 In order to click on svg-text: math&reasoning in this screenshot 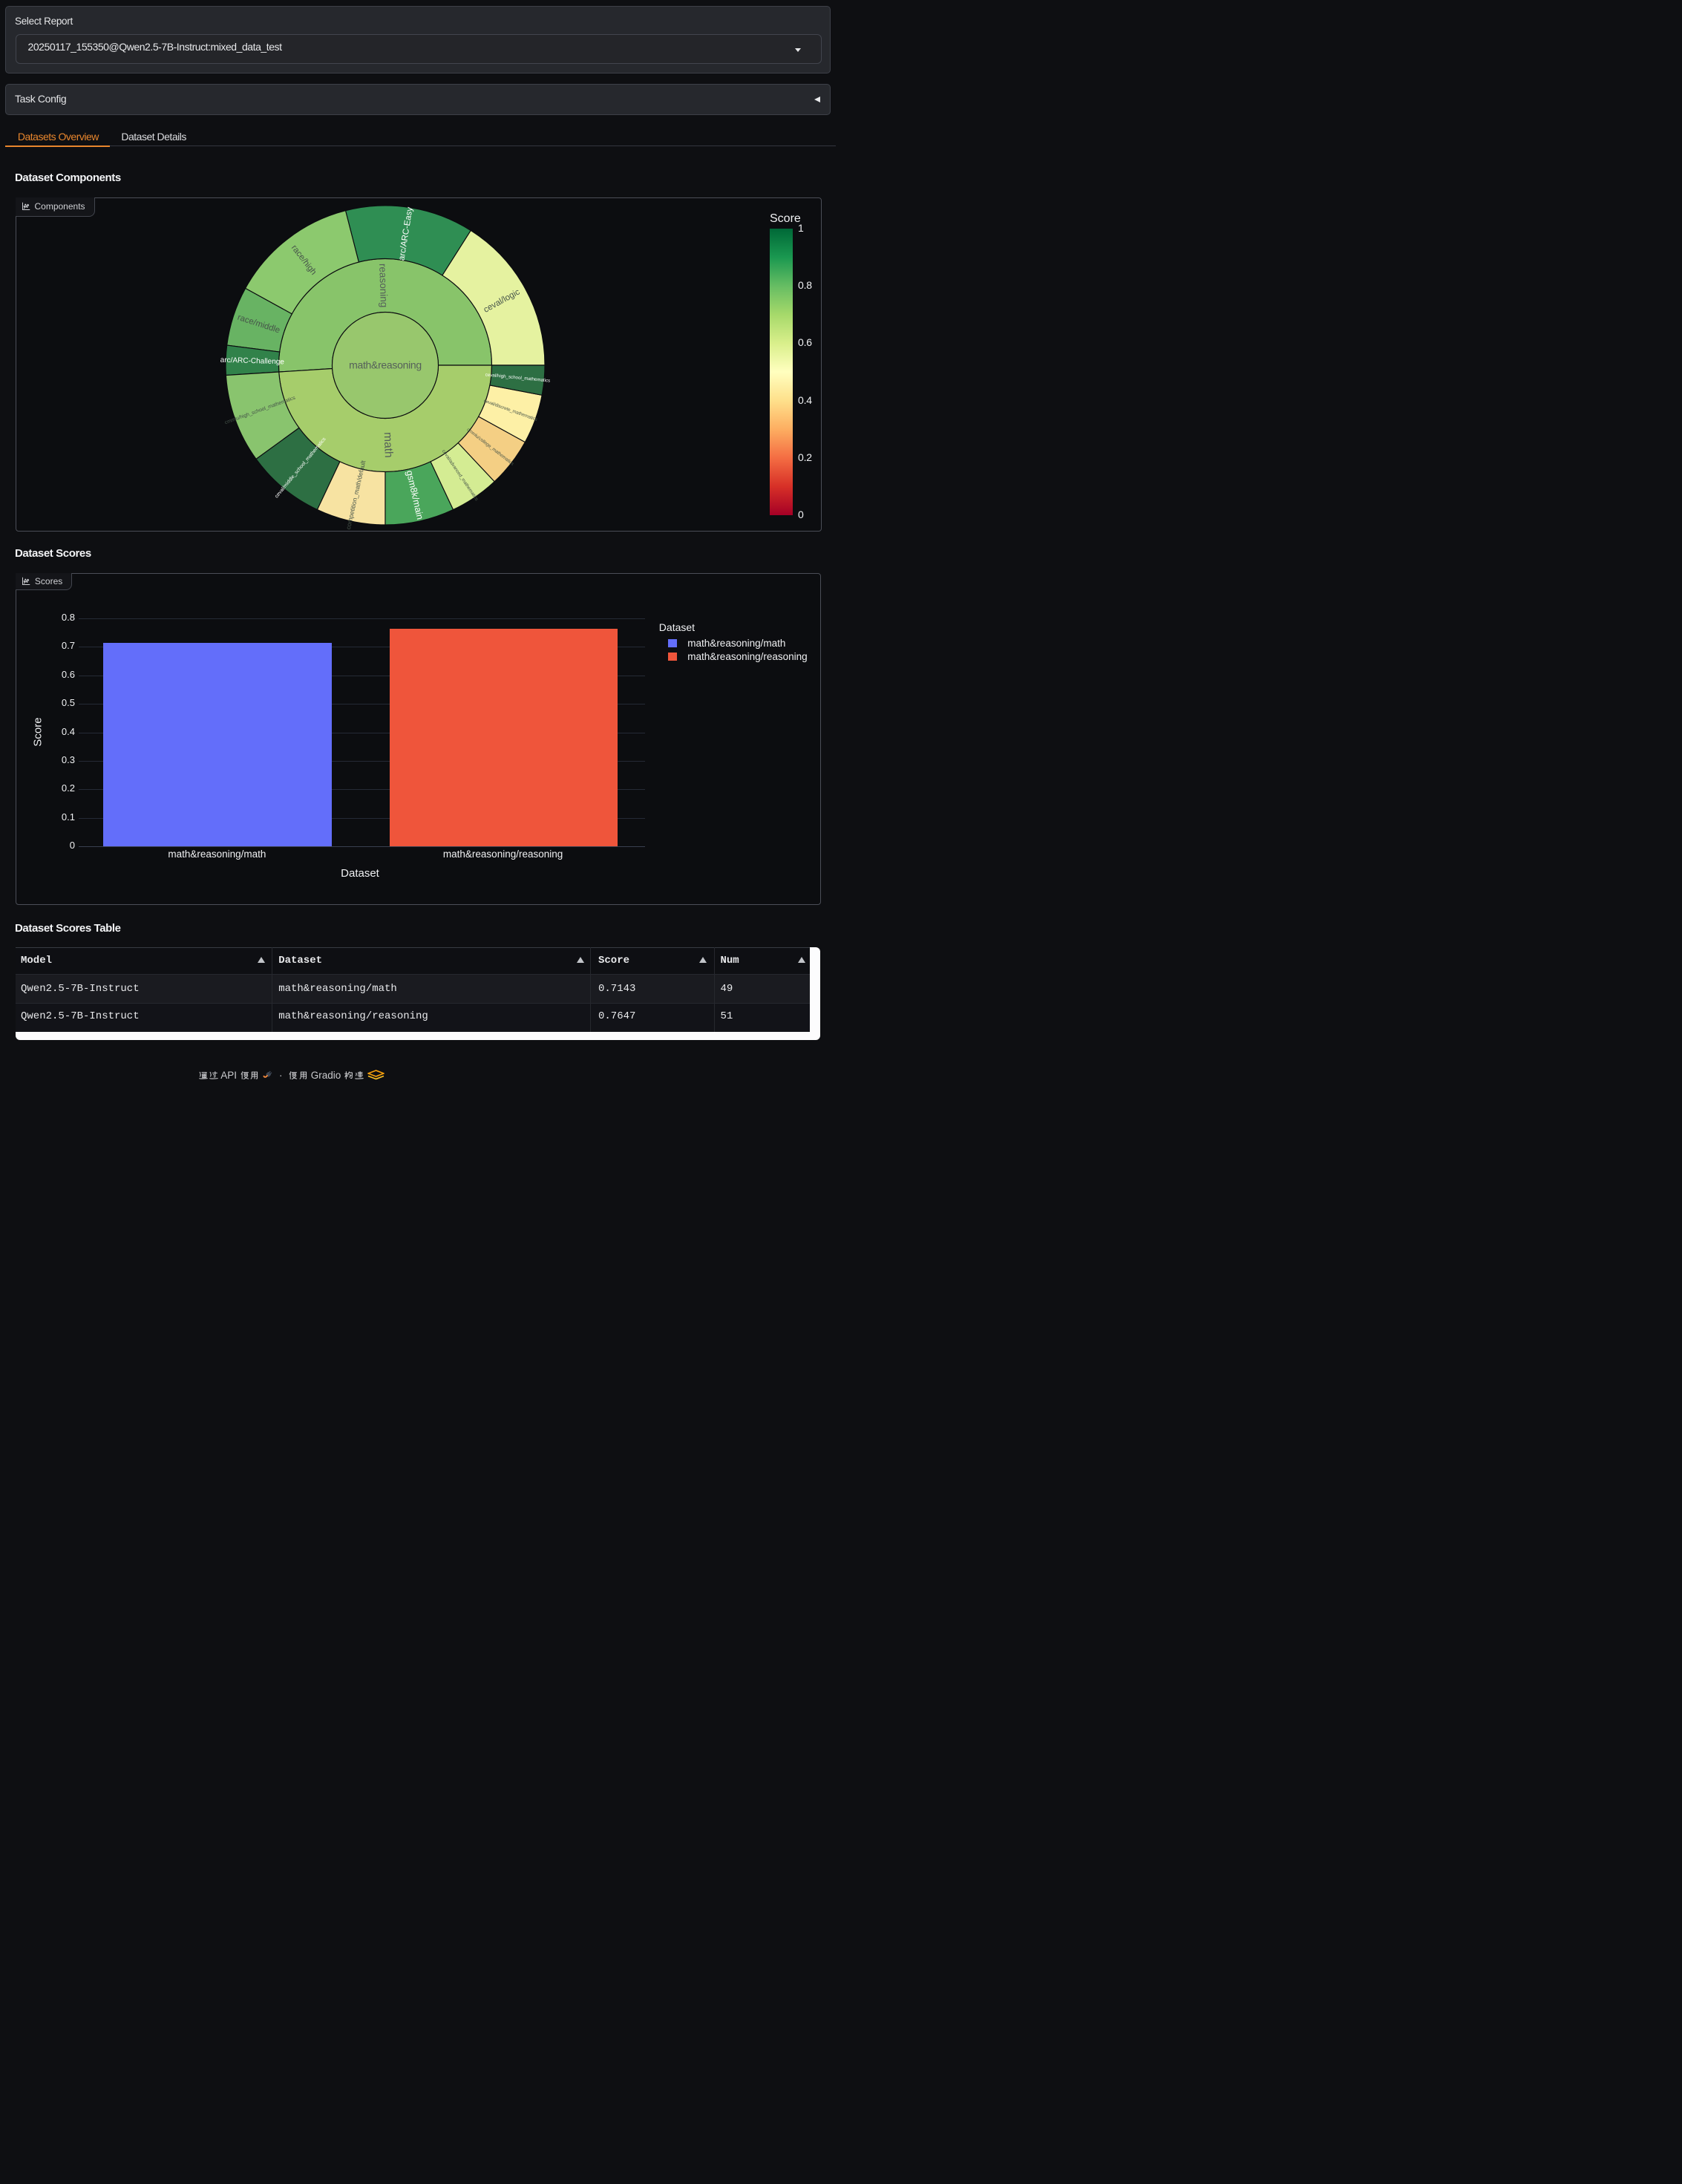, I will do `click(385, 365)`.